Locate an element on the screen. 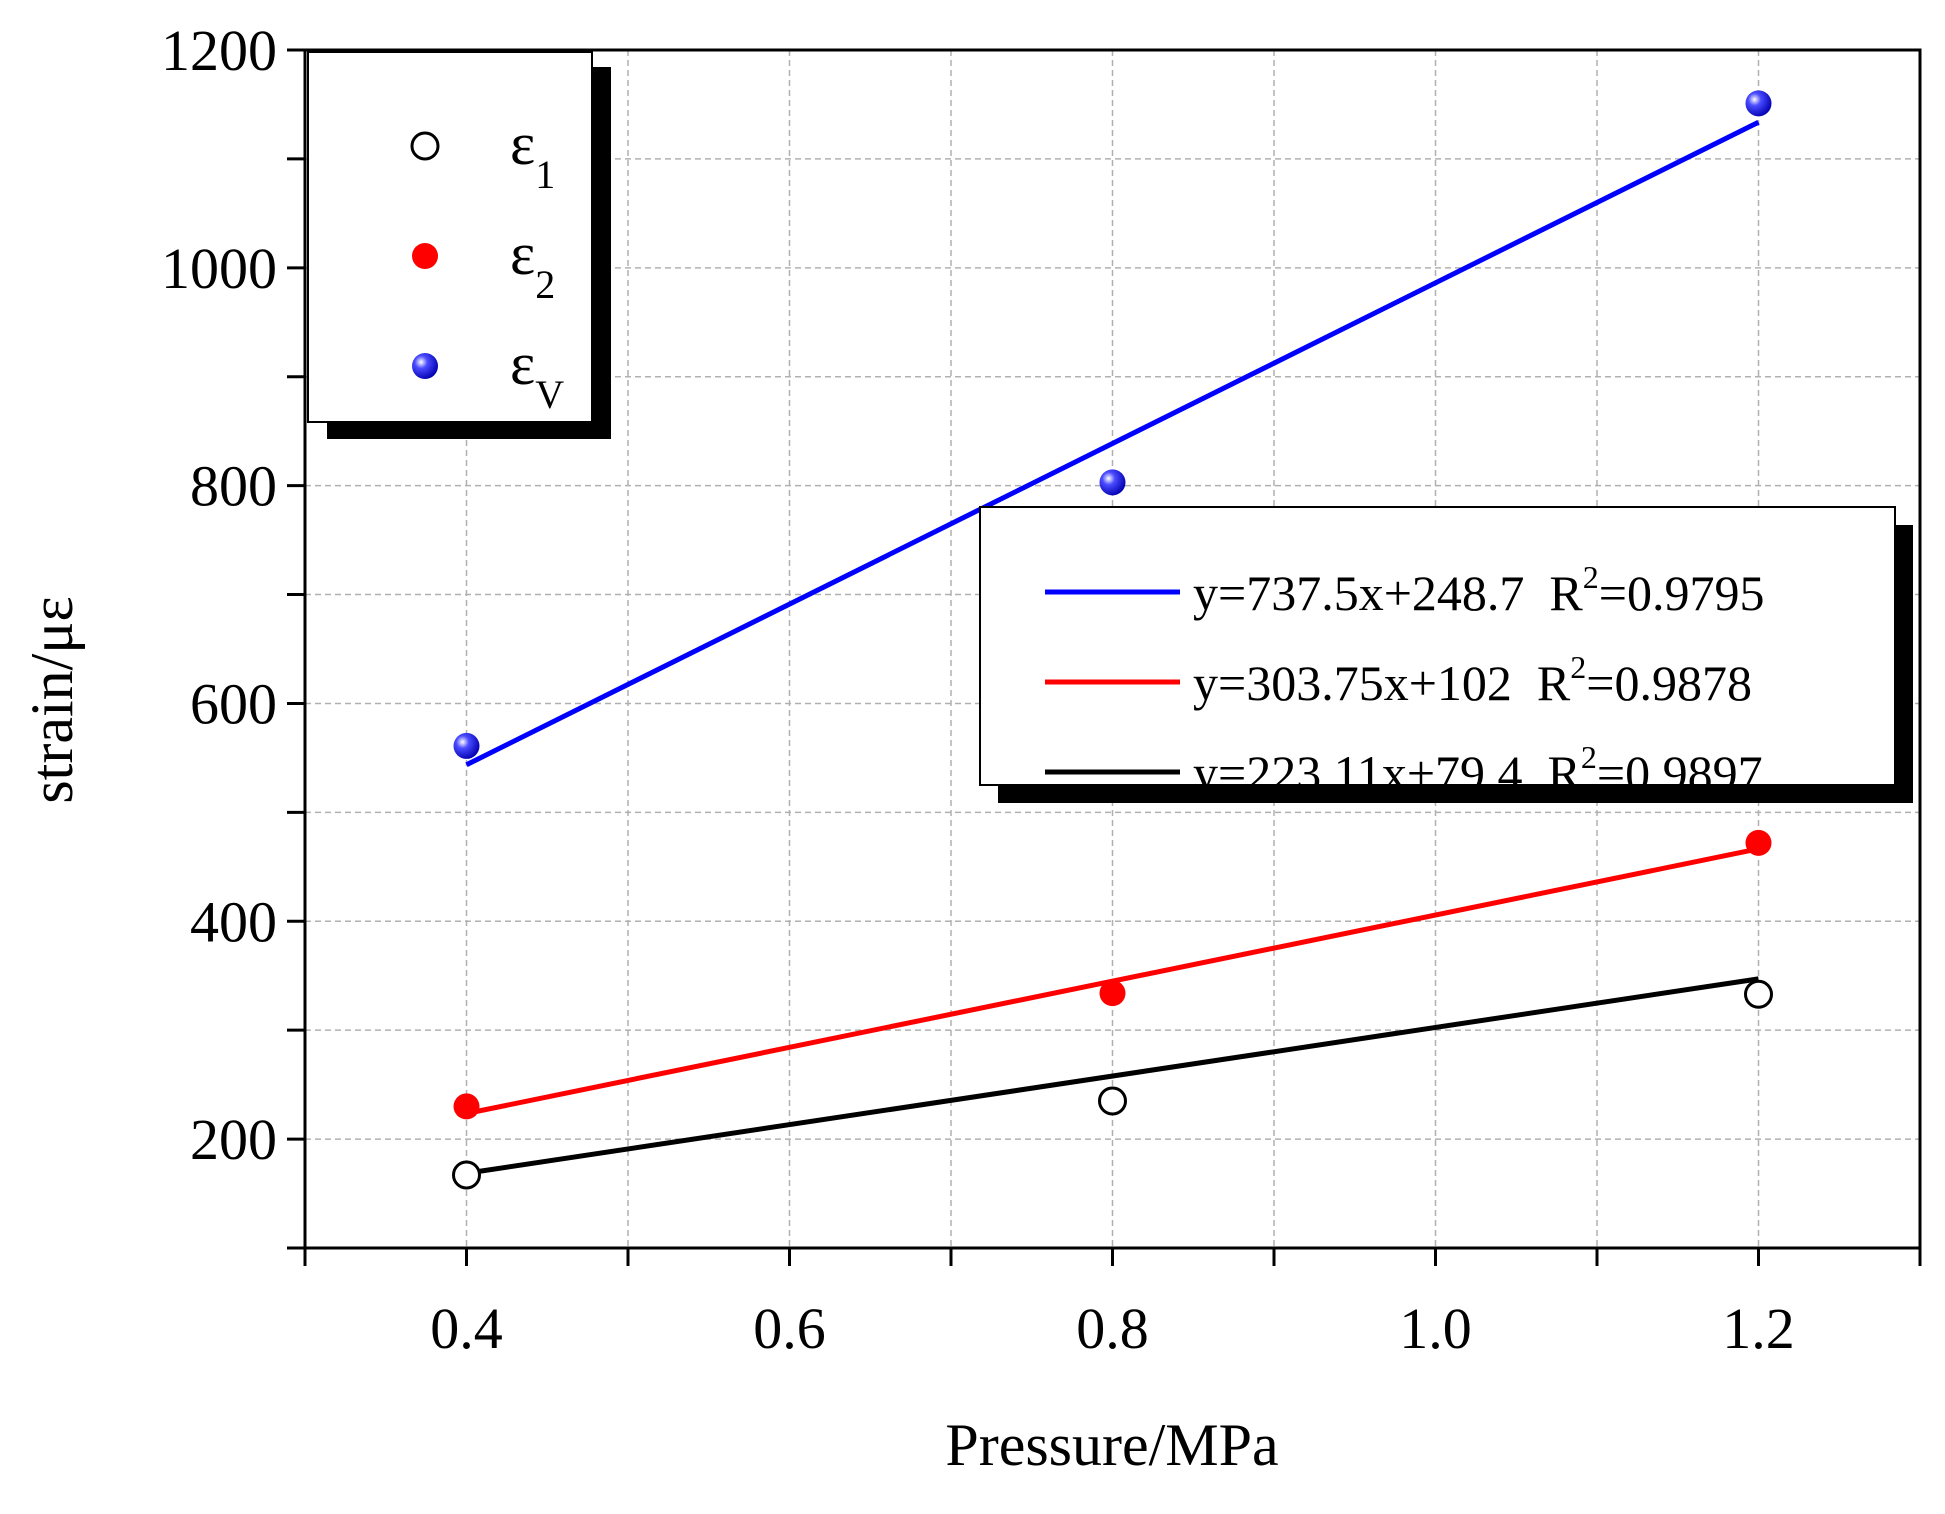 The height and width of the screenshot is (1514, 1945). legend-subscript: V is located at coordinates (549, 394).